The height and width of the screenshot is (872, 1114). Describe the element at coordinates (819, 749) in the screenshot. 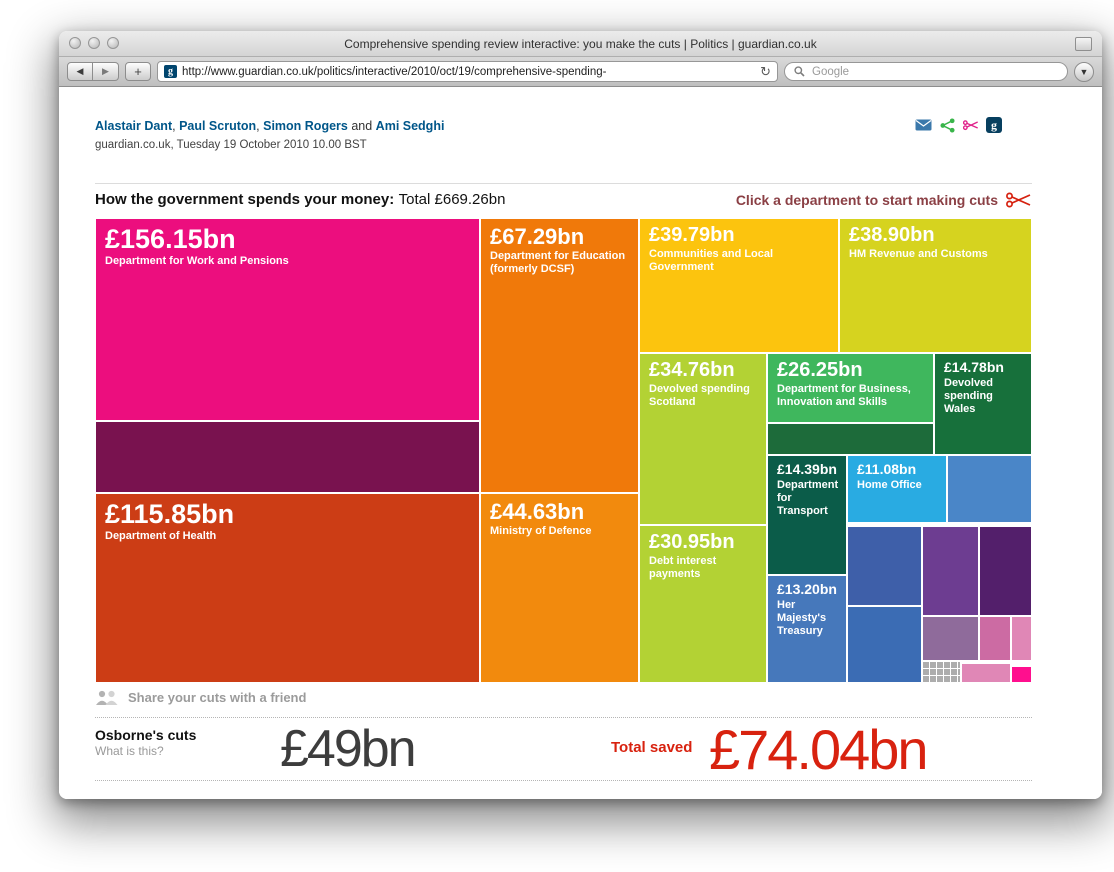

I see `total-saved-value: £74.04bn` at that location.